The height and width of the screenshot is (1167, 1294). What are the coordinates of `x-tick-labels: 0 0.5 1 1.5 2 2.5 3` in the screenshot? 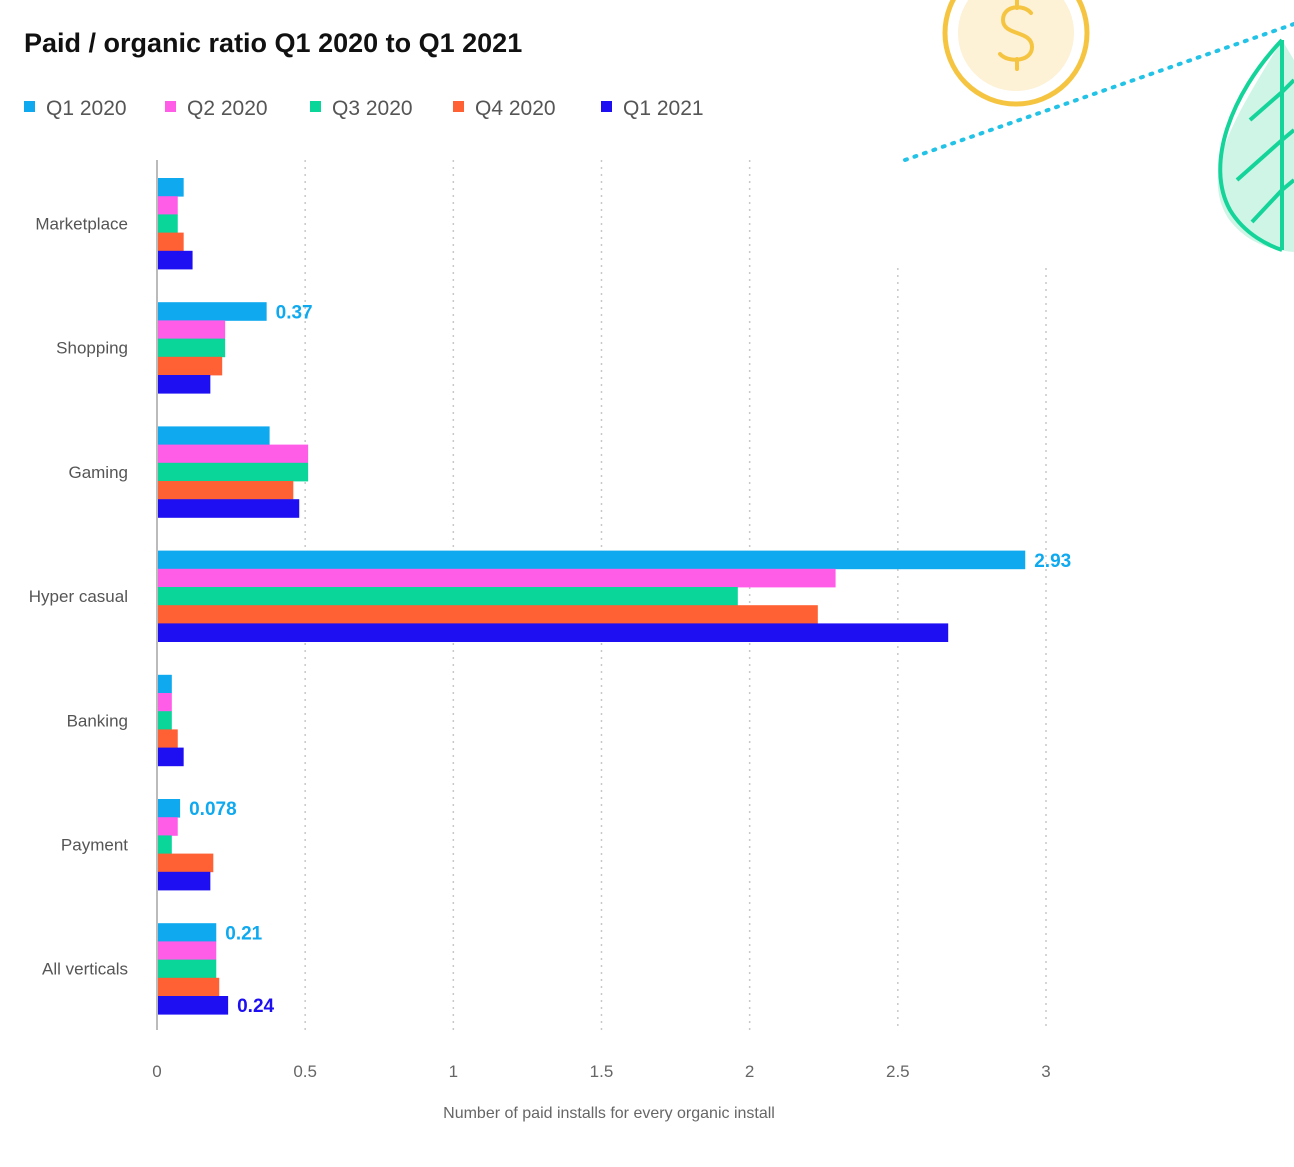 It's located at (601, 1071).